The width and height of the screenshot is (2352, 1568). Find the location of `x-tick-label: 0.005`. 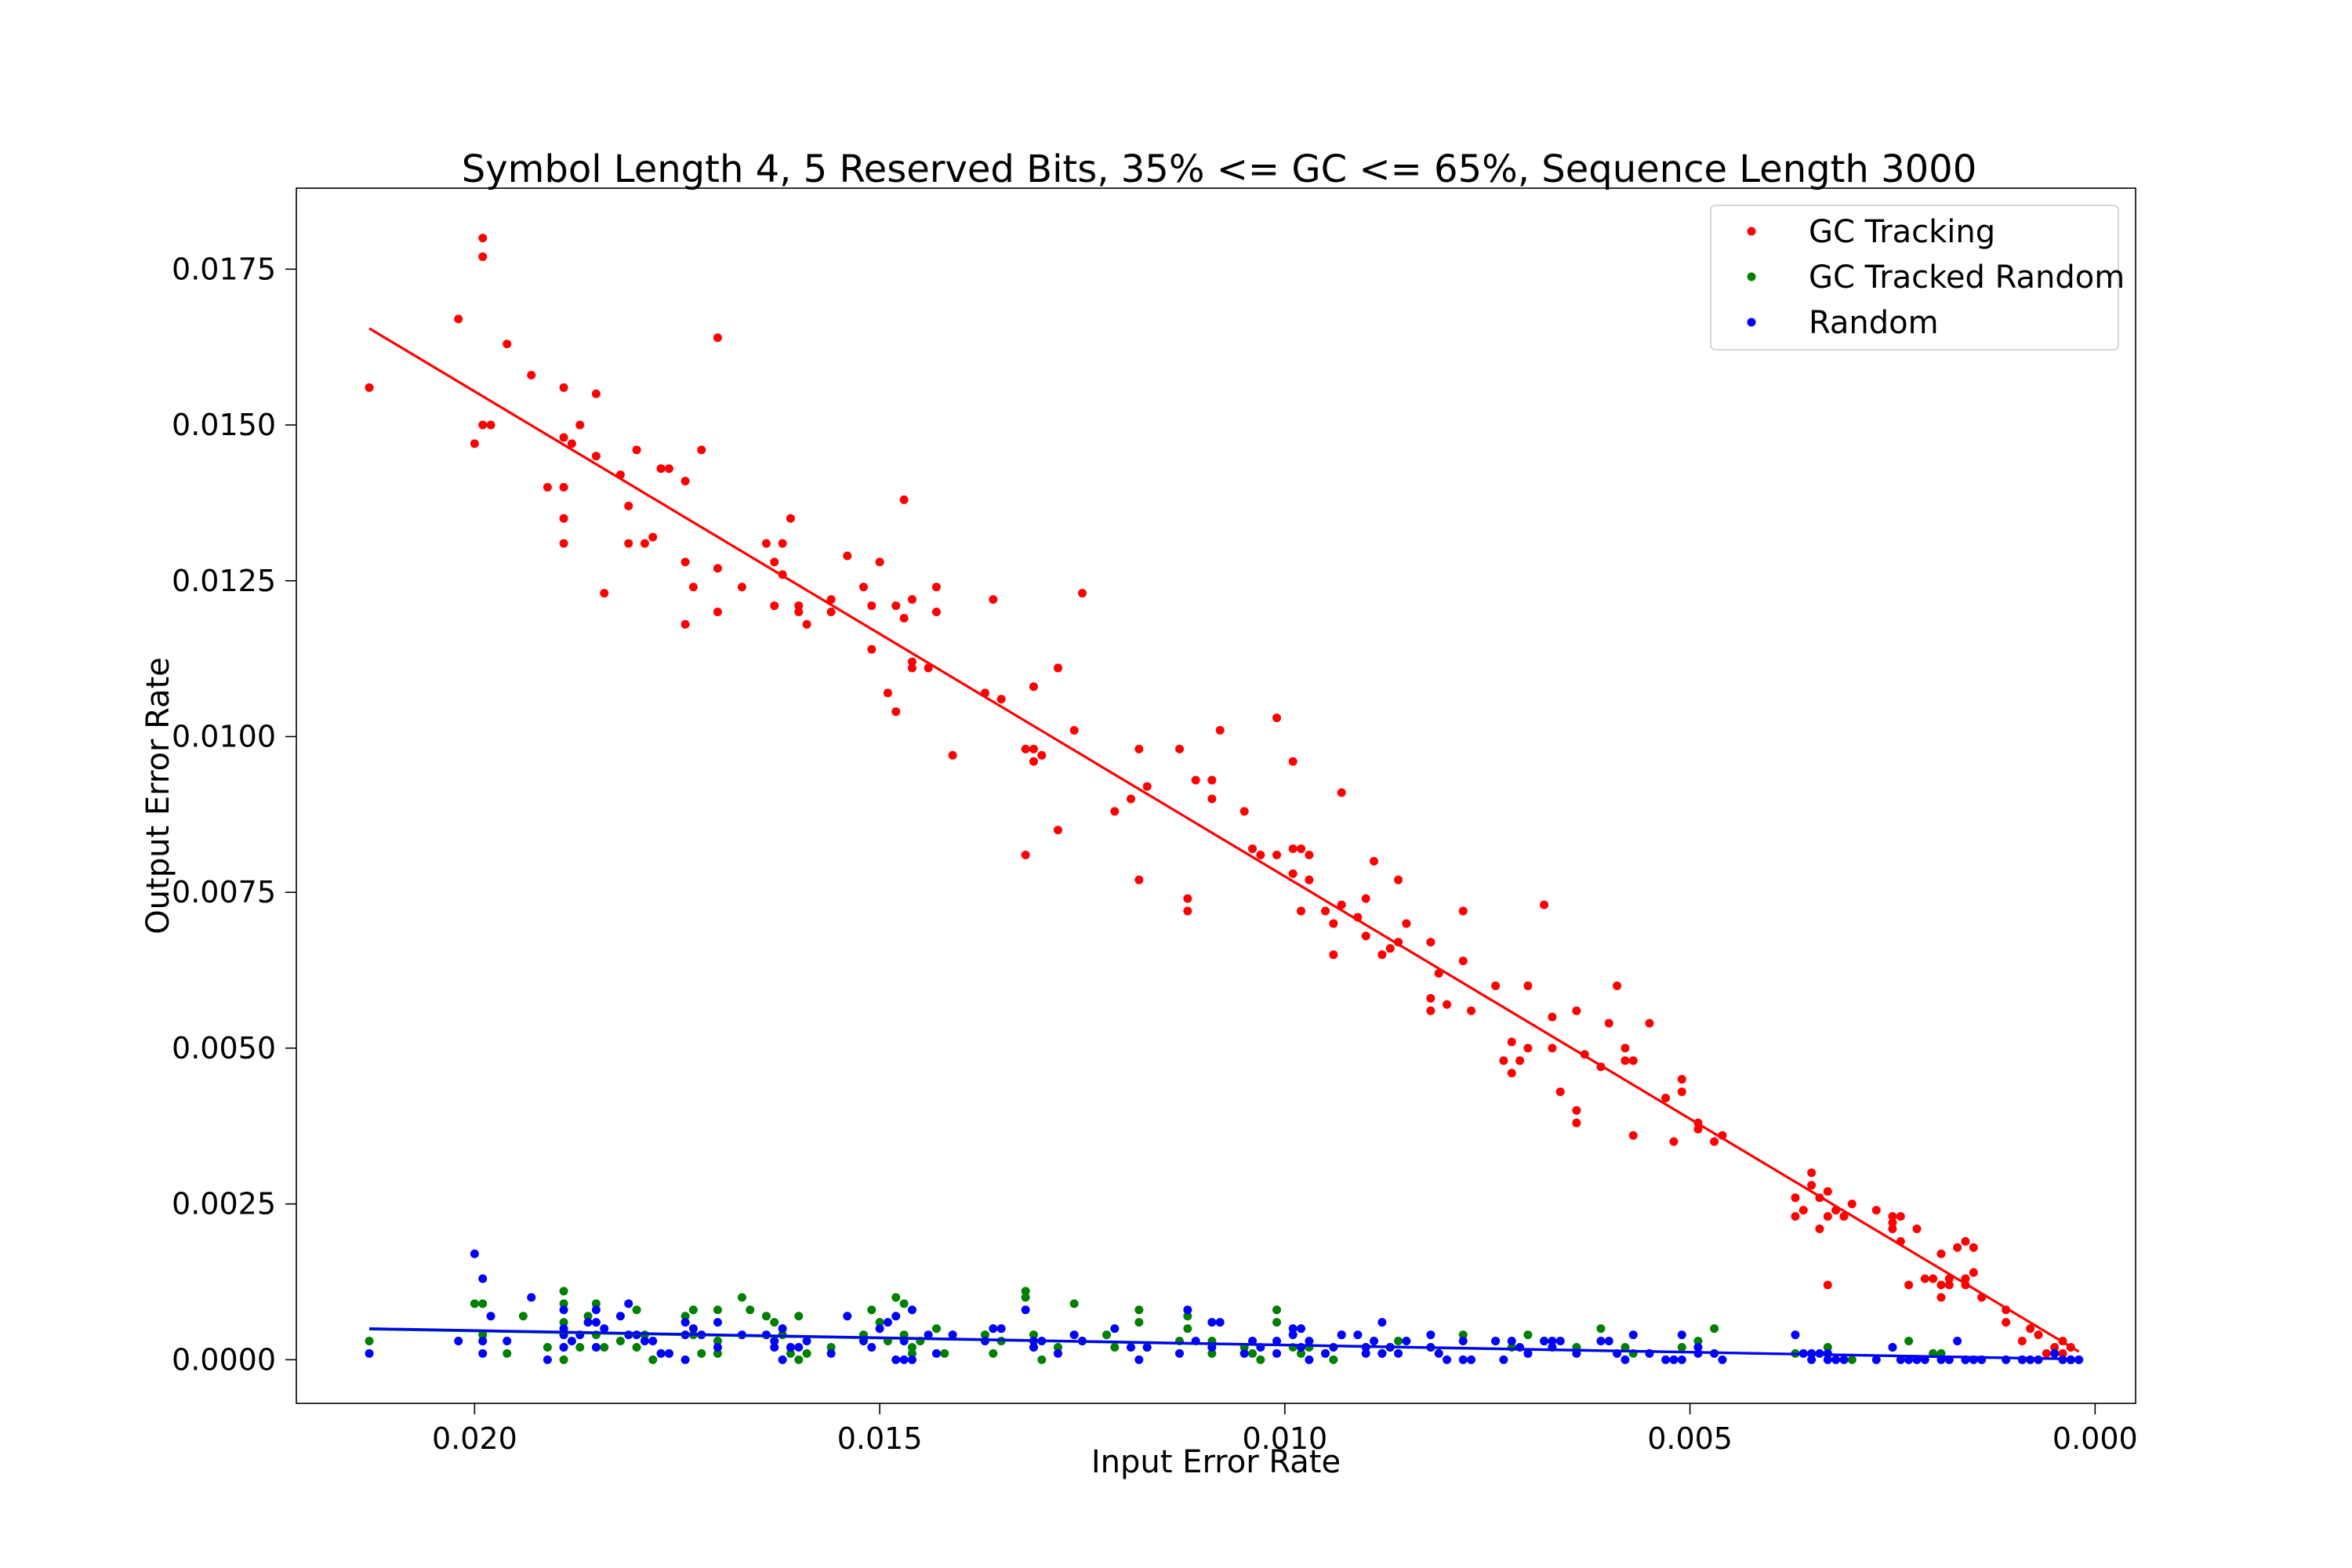

x-tick-label: 0.005 is located at coordinates (1690, 1438).